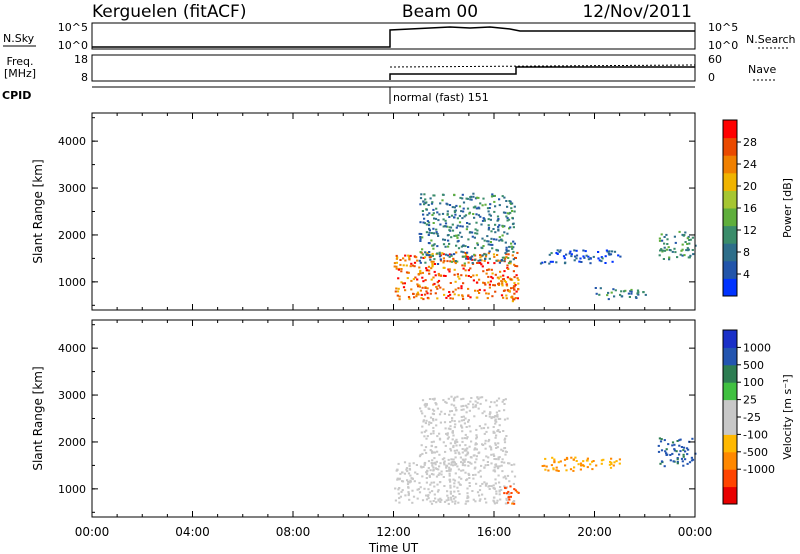 The height and width of the screenshot is (554, 800). Describe the element at coordinates (730, 408) in the screenshot. I see `colorbar-swatch` at that location.